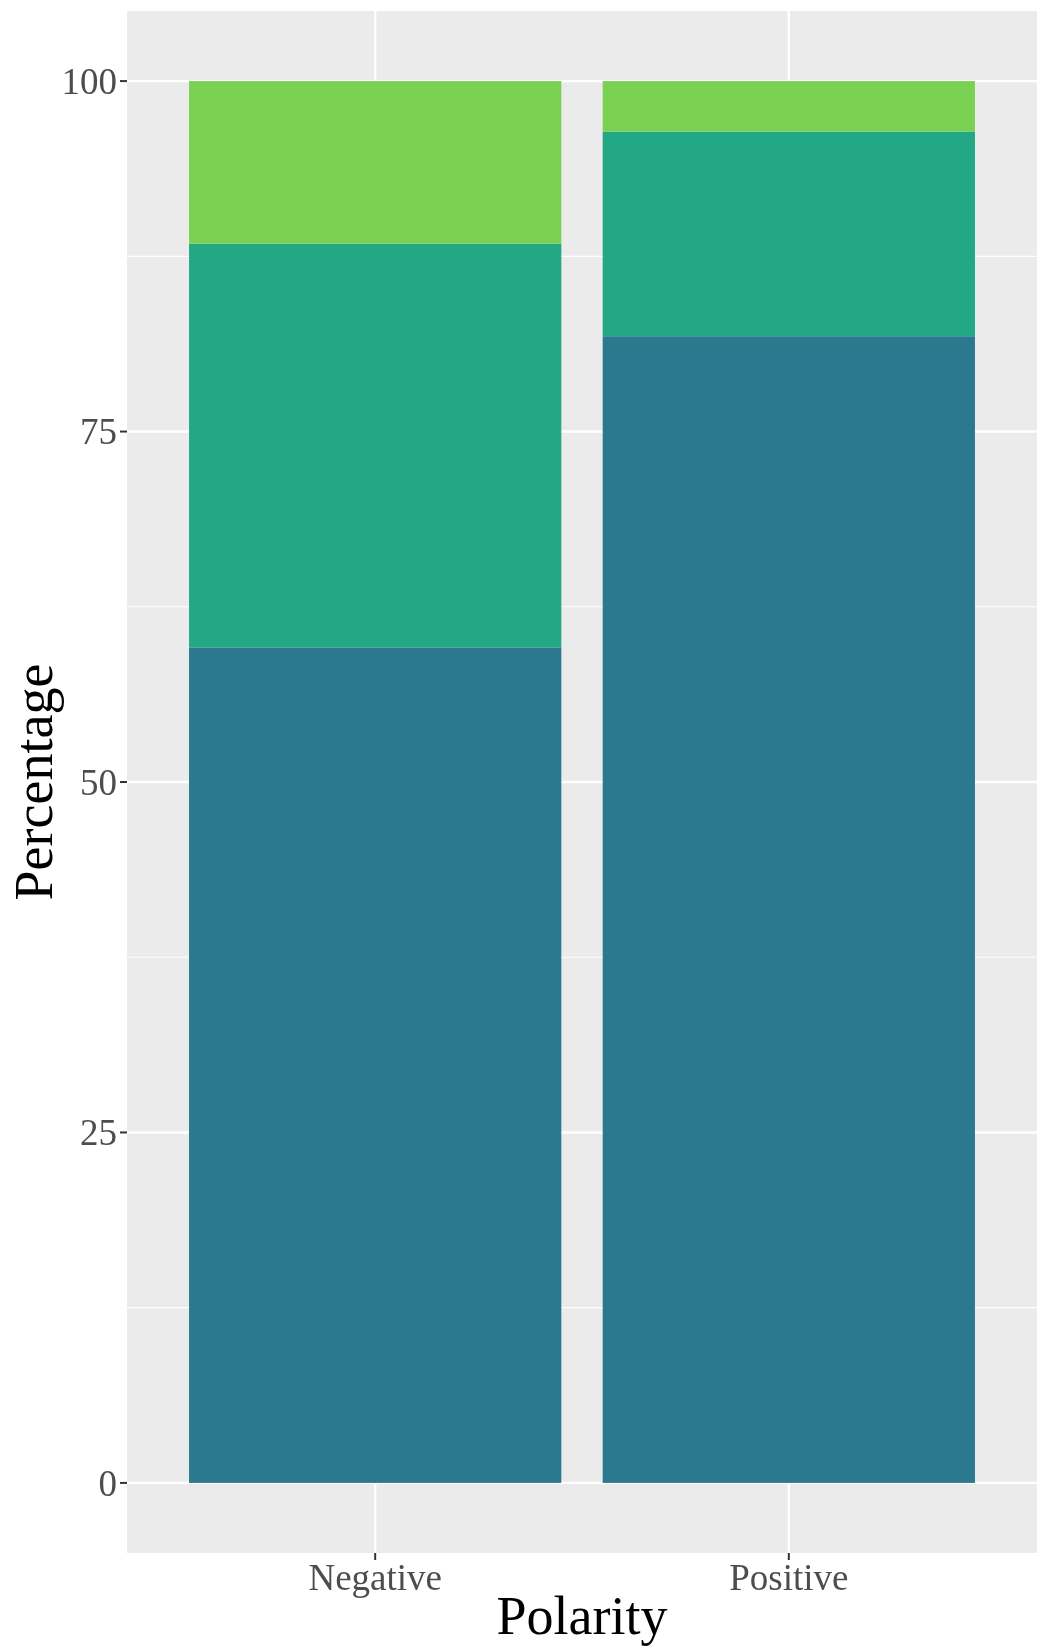 This screenshot has height=1650, width=1050. What do you see at coordinates (34, 782) in the screenshot?
I see `y-axis-title: Percentage` at bounding box center [34, 782].